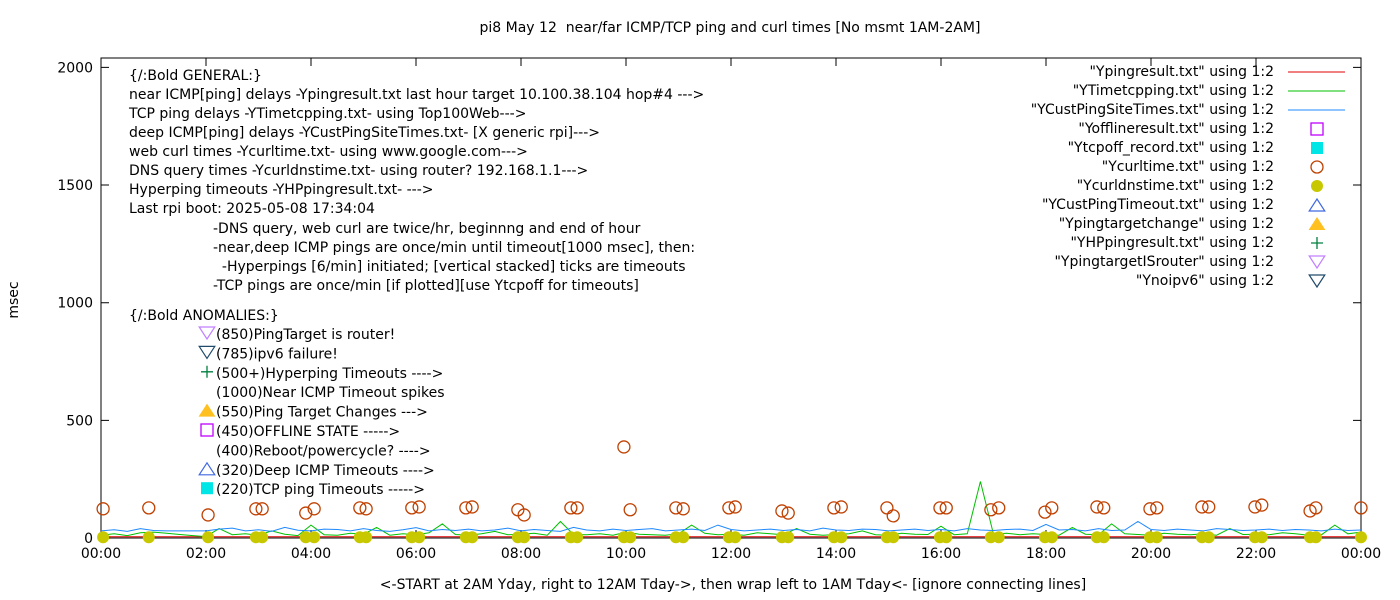 The image size is (1400, 600). What do you see at coordinates (1188, 167) in the screenshot?
I see `legend-entry-label: "Ycurltime.txt" using 1:2` at bounding box center [1188, 167].